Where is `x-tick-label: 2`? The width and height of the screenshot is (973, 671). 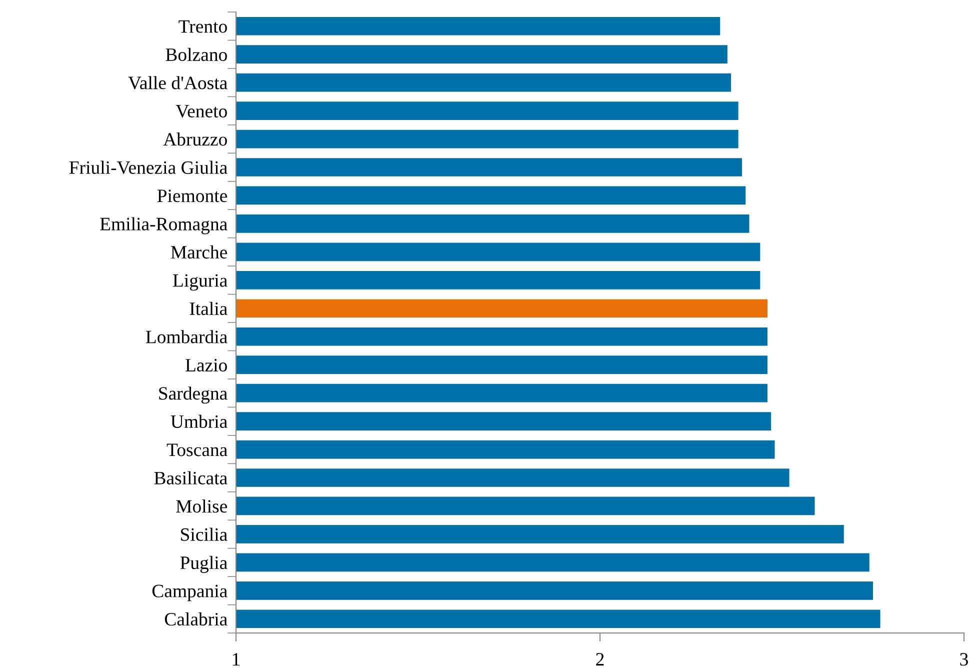 x-tick-label: 2 is located at coordinates (600, 659).